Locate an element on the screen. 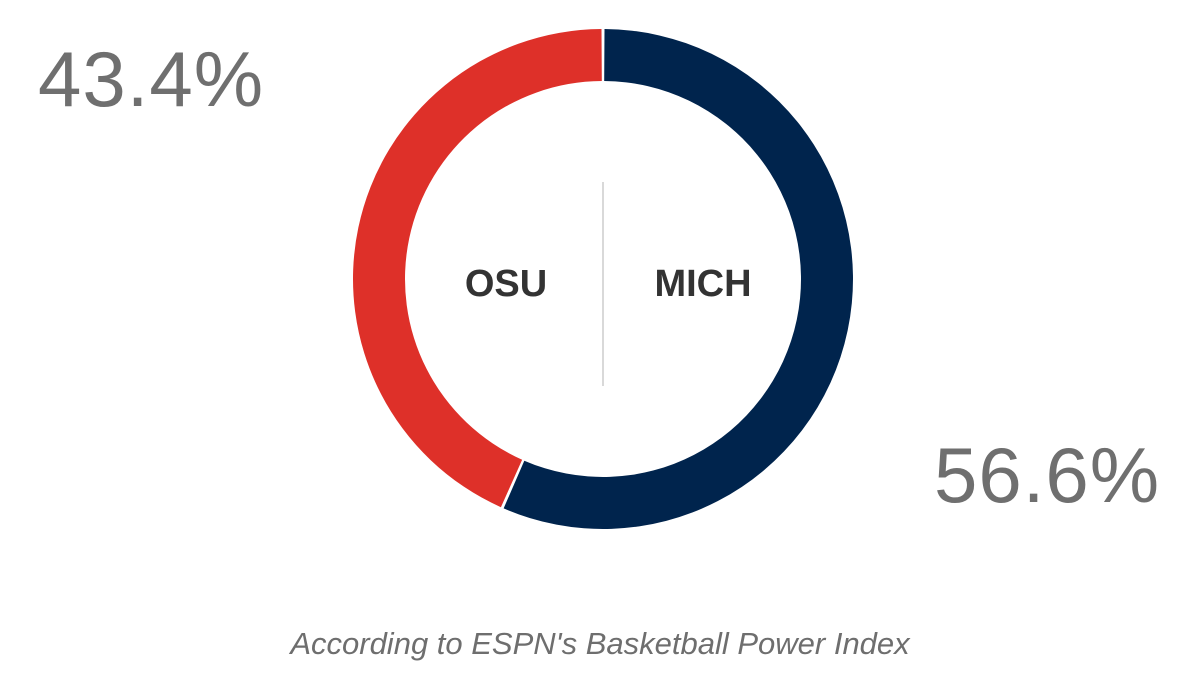  osu-percentage-label: 43.4% is located at coordinates (151, 79).